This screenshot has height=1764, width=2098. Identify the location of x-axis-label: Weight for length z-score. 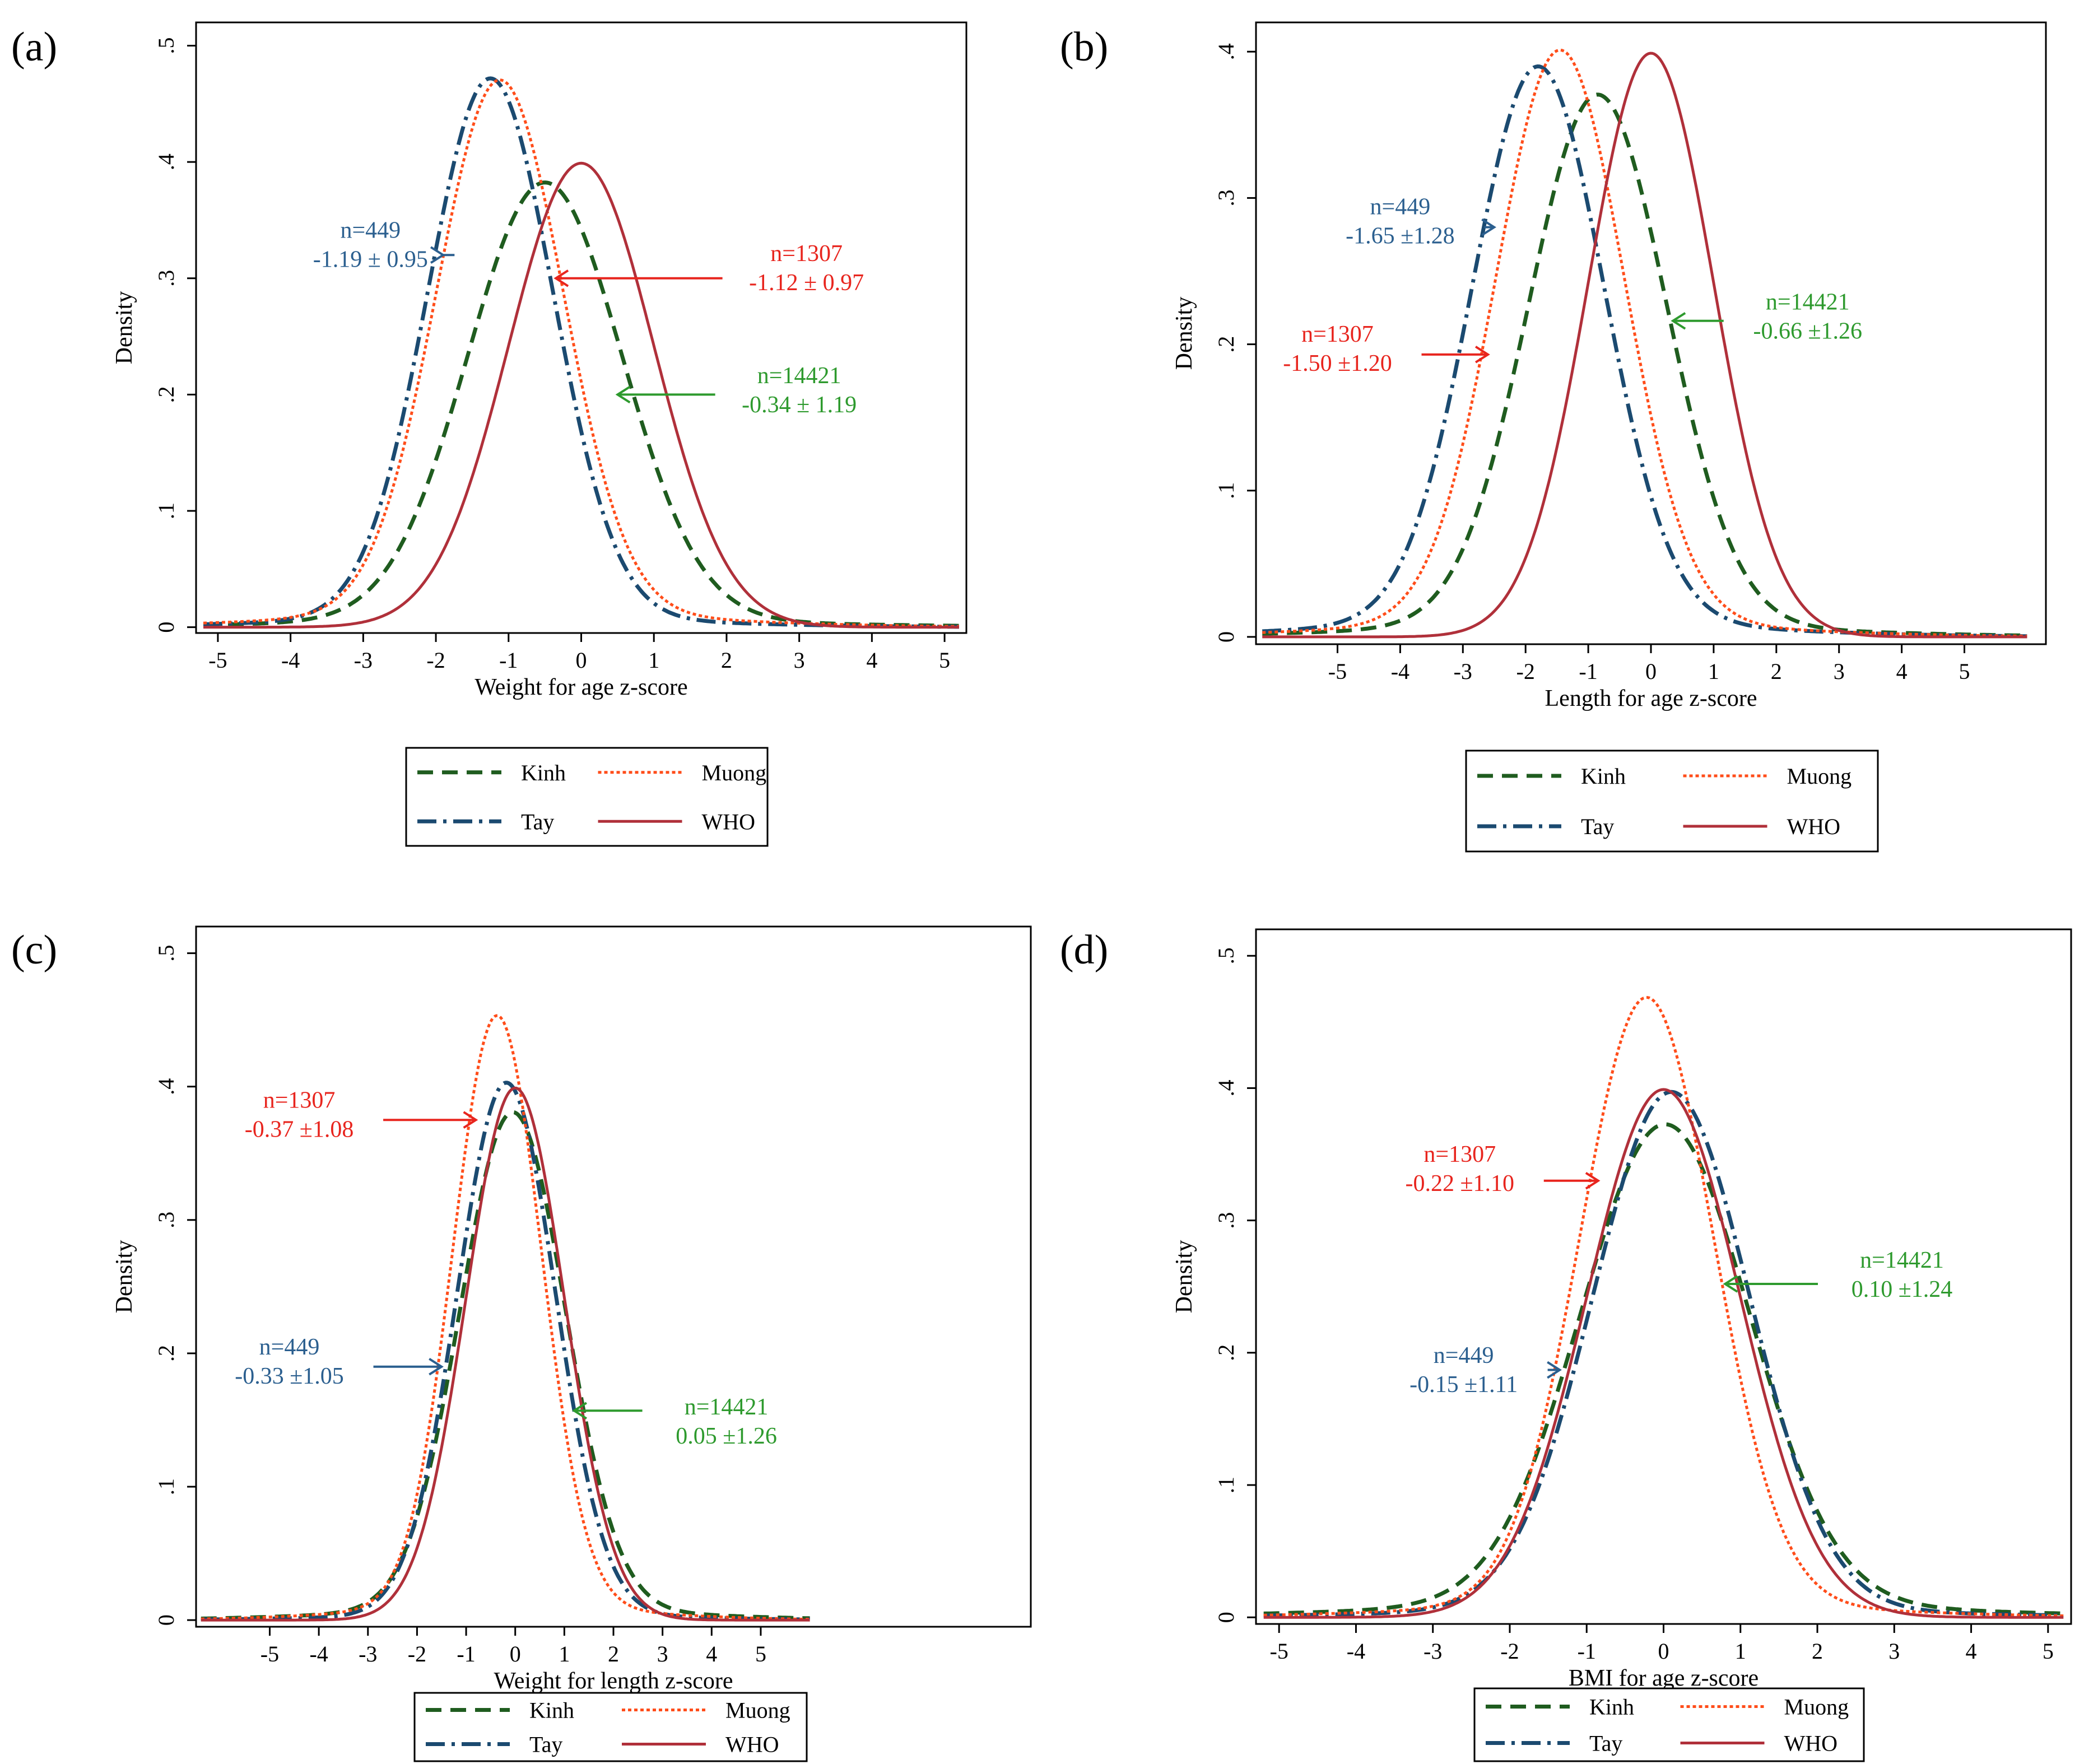
(613, 1681).